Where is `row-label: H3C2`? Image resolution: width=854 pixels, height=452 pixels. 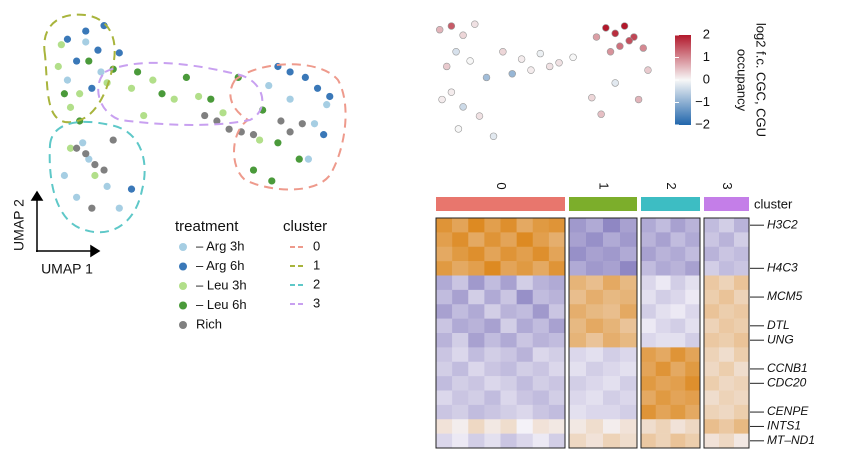
row-label: H3C2 is located at coordinates (782, 224).